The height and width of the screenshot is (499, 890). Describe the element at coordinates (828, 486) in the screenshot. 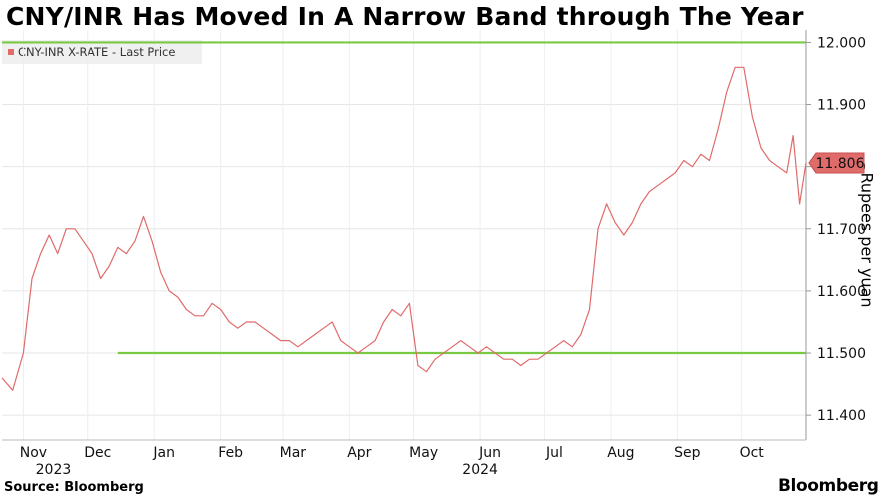

I see `brand-logo: Bloomberg` at that location.